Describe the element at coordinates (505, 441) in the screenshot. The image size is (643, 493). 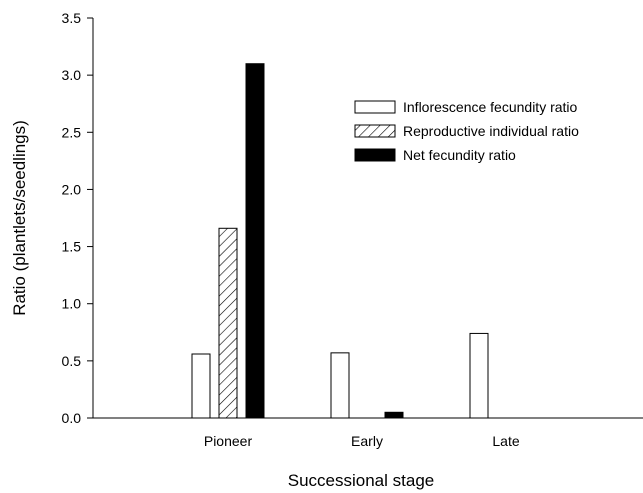
I see `x-tick-label: Late` at that location.